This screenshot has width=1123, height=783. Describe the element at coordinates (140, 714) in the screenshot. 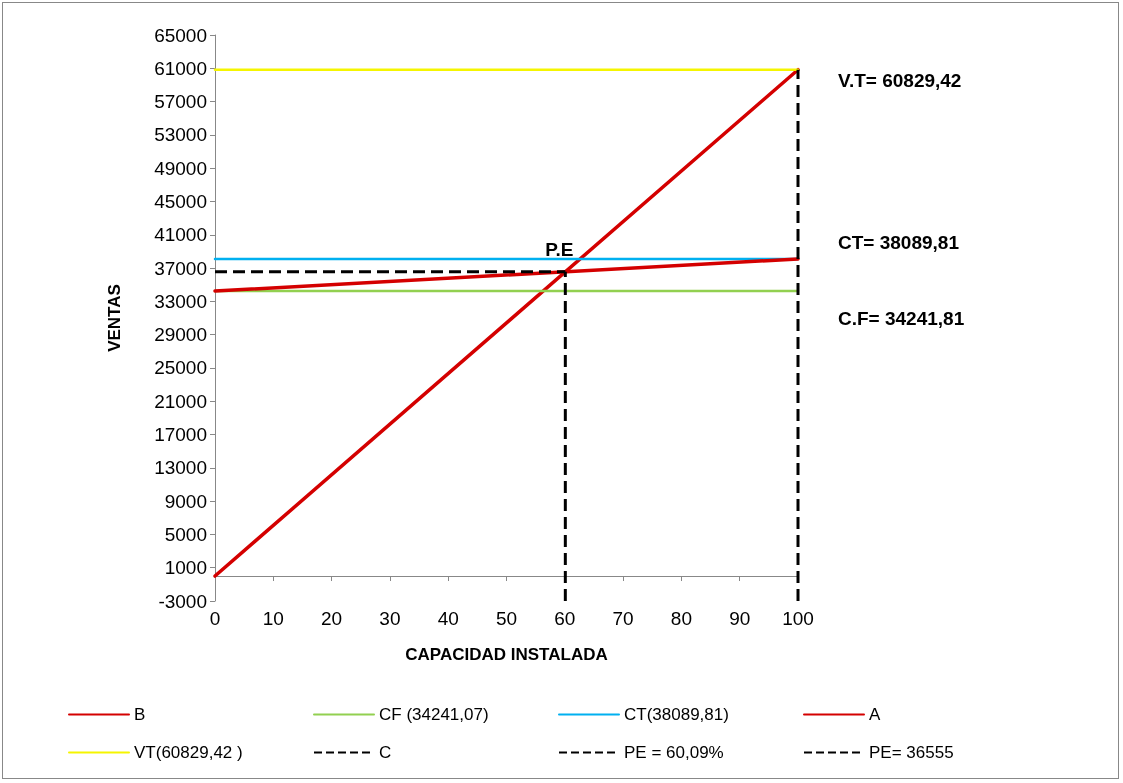

I see `legend-label: B` at that location.